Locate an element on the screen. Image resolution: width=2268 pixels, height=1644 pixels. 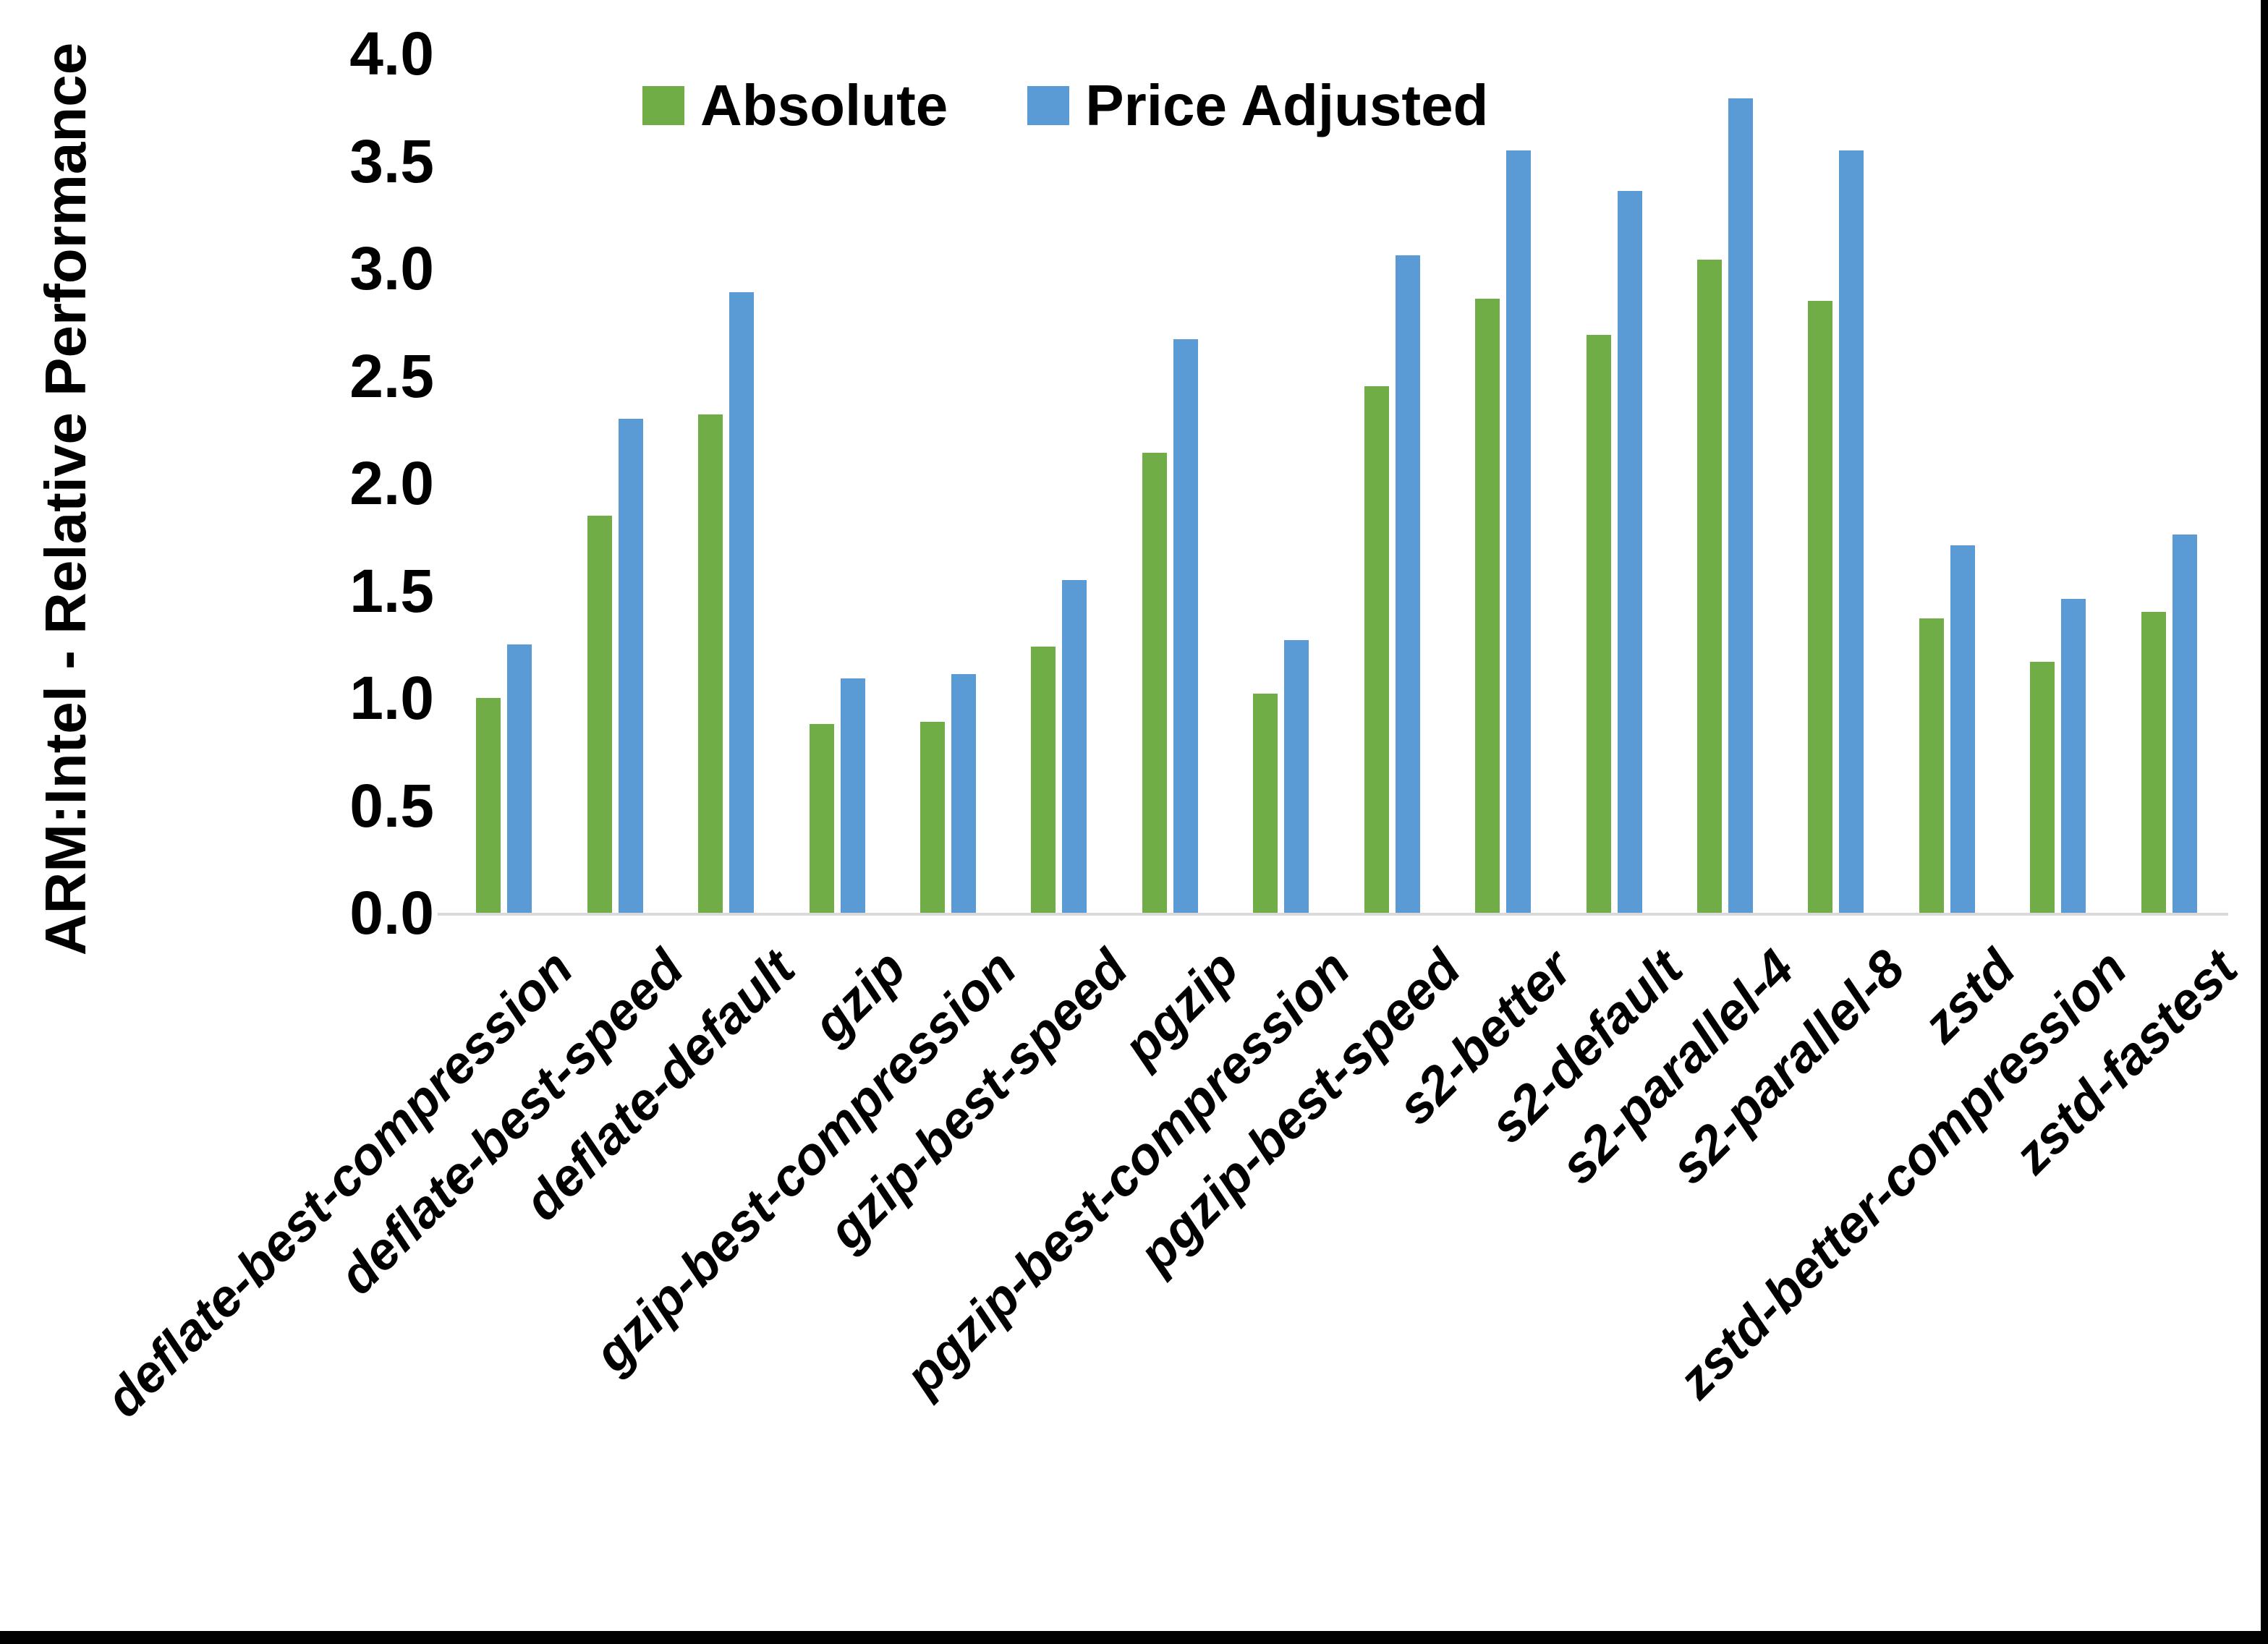
bar-absolute-deflate-best-compression is located at coordinates (488, 805).